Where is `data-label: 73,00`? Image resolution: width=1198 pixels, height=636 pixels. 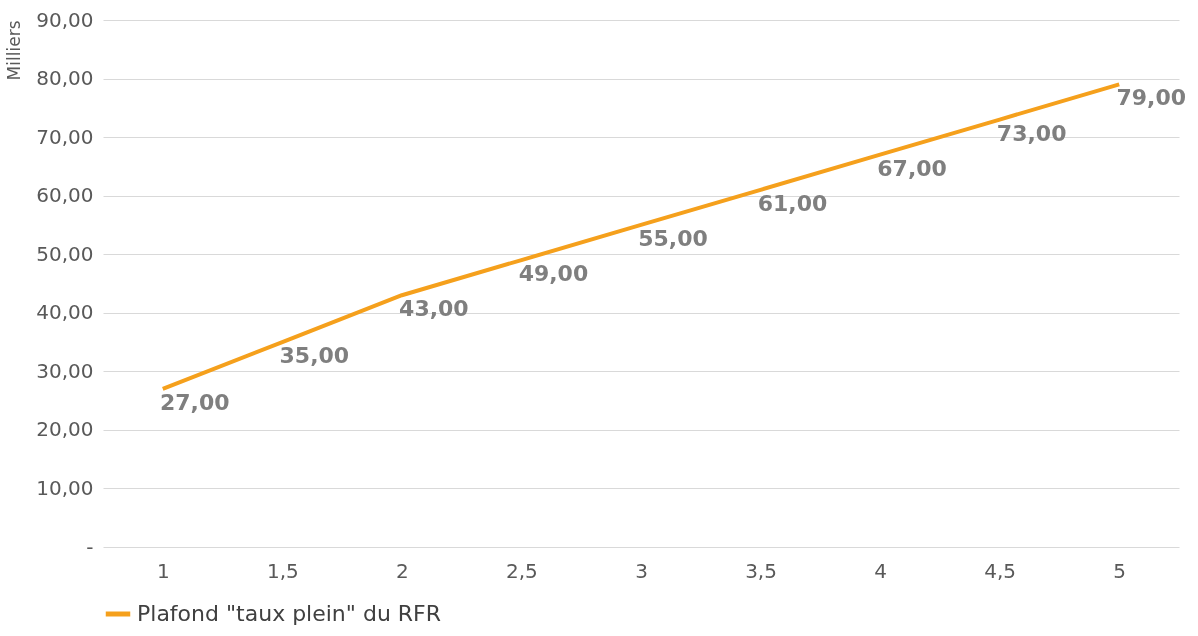 data-label: 73,00 is located at coordinates (1031, 133).